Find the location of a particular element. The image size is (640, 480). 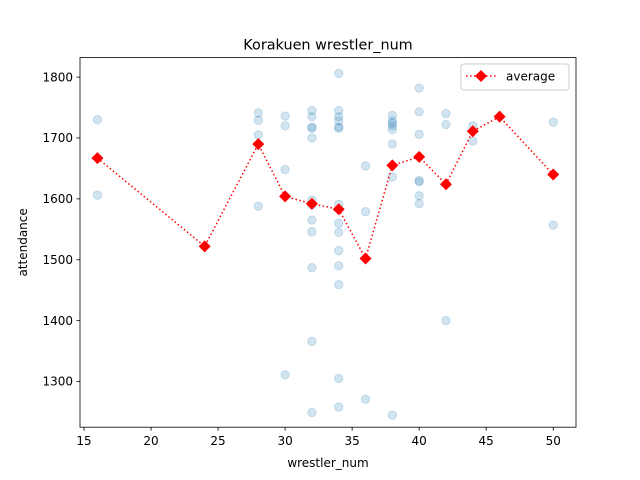

y-tick-label: 1400 is located at coordinates (57, 321).